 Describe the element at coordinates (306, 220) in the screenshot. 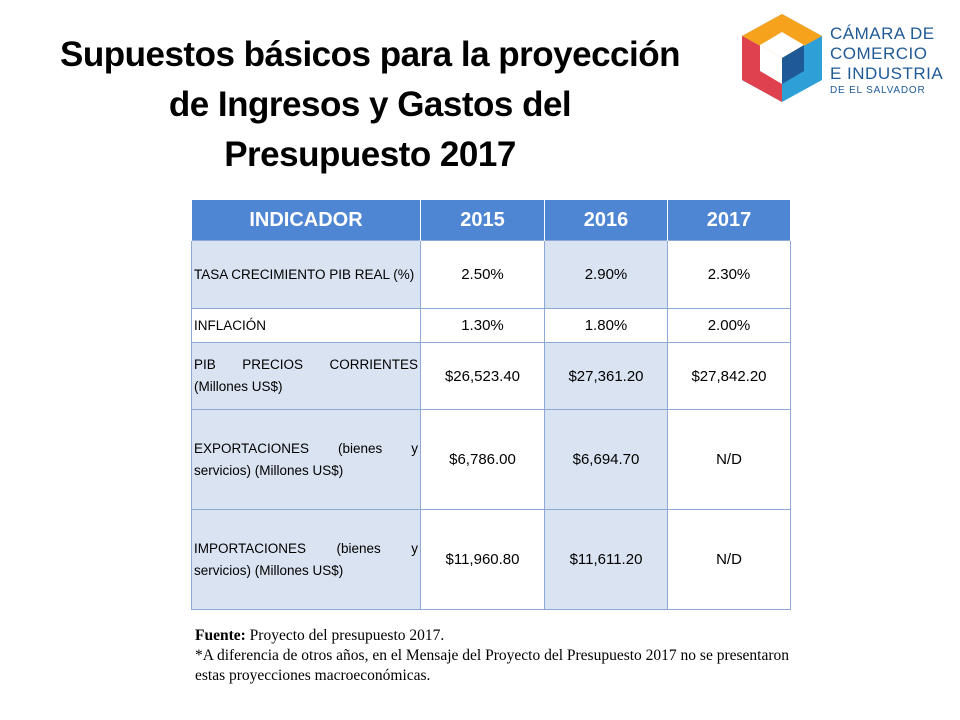

I see `header-indicator: INDICADOR` at that location.